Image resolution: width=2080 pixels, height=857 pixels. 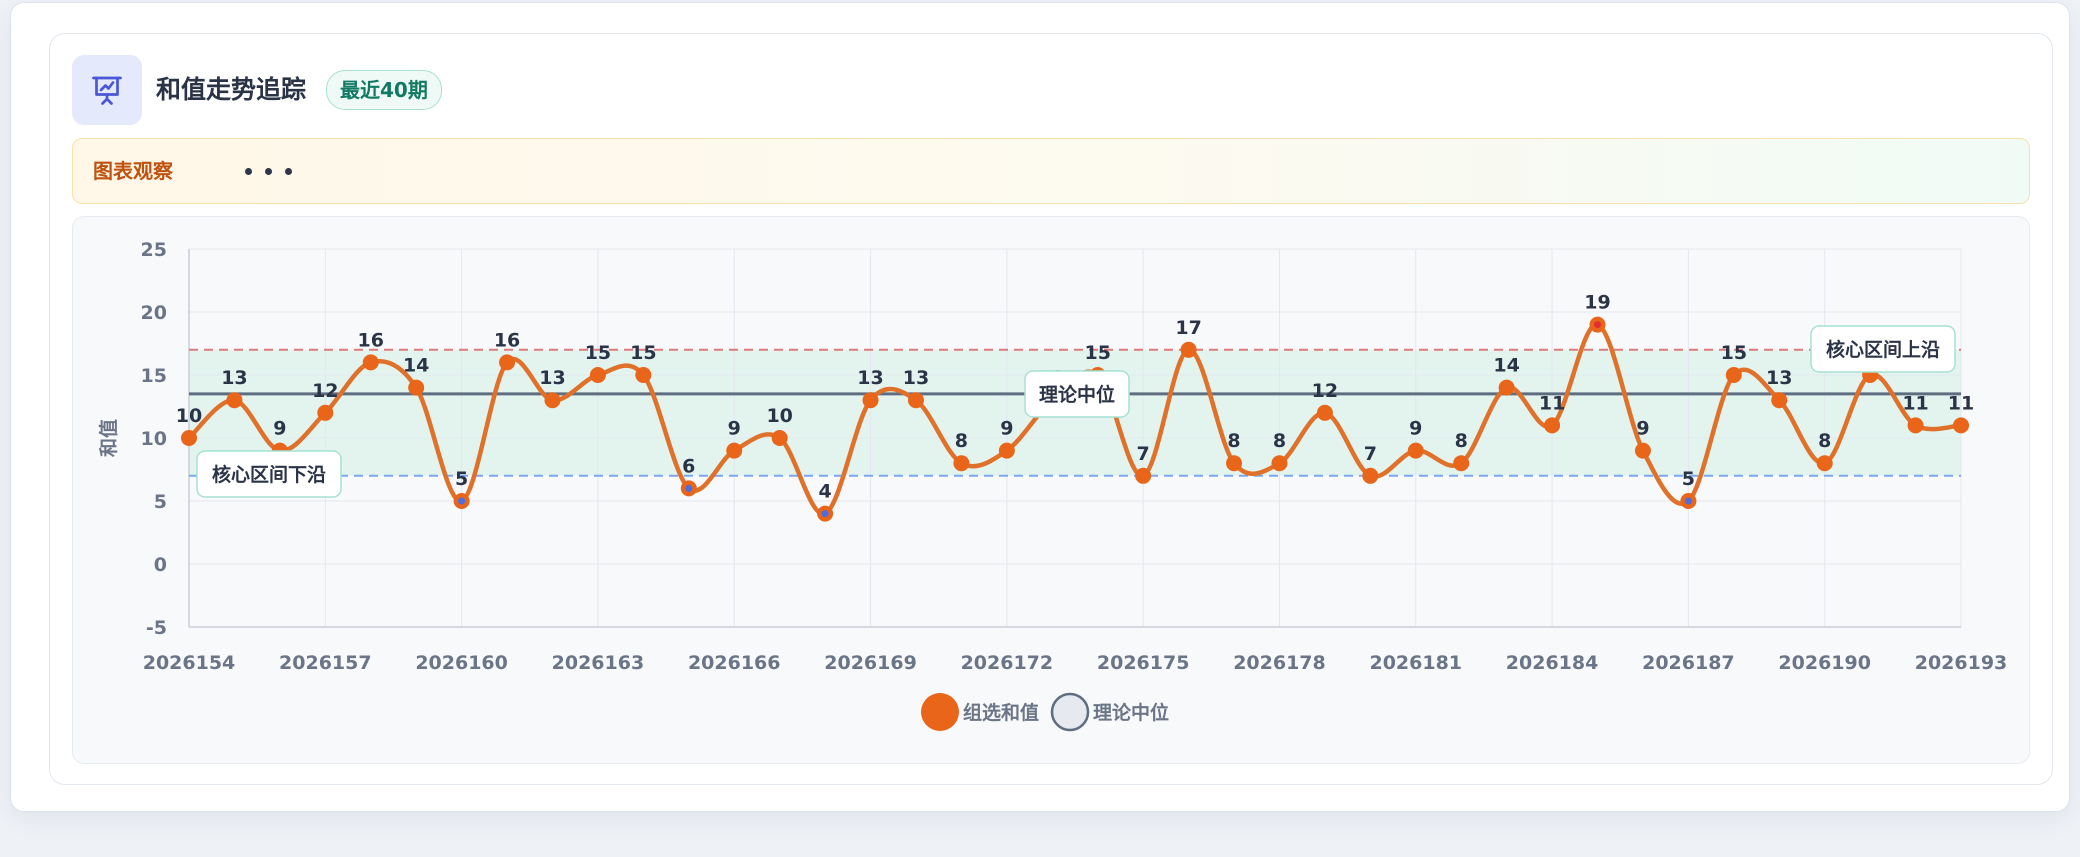 I want to click on x-tick-label: 2026184, so click(x=1552, y=663).